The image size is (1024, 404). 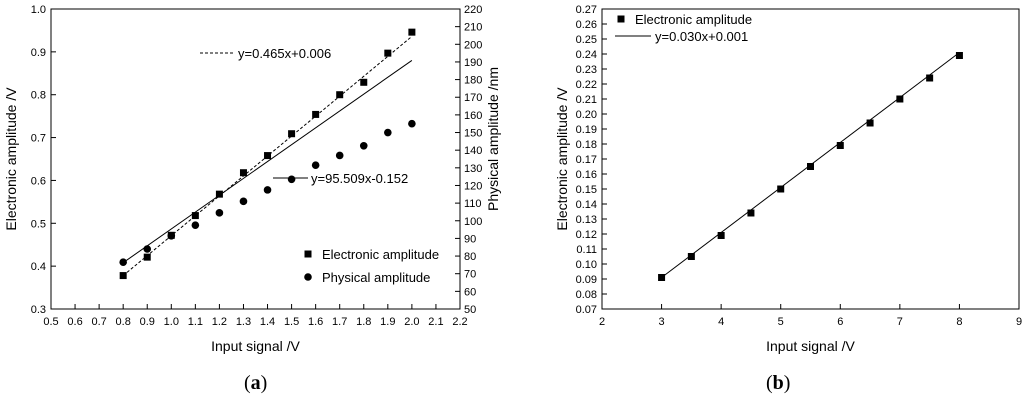 I want to click on y-tick-label: 0.26, so click(x=586, y=25).